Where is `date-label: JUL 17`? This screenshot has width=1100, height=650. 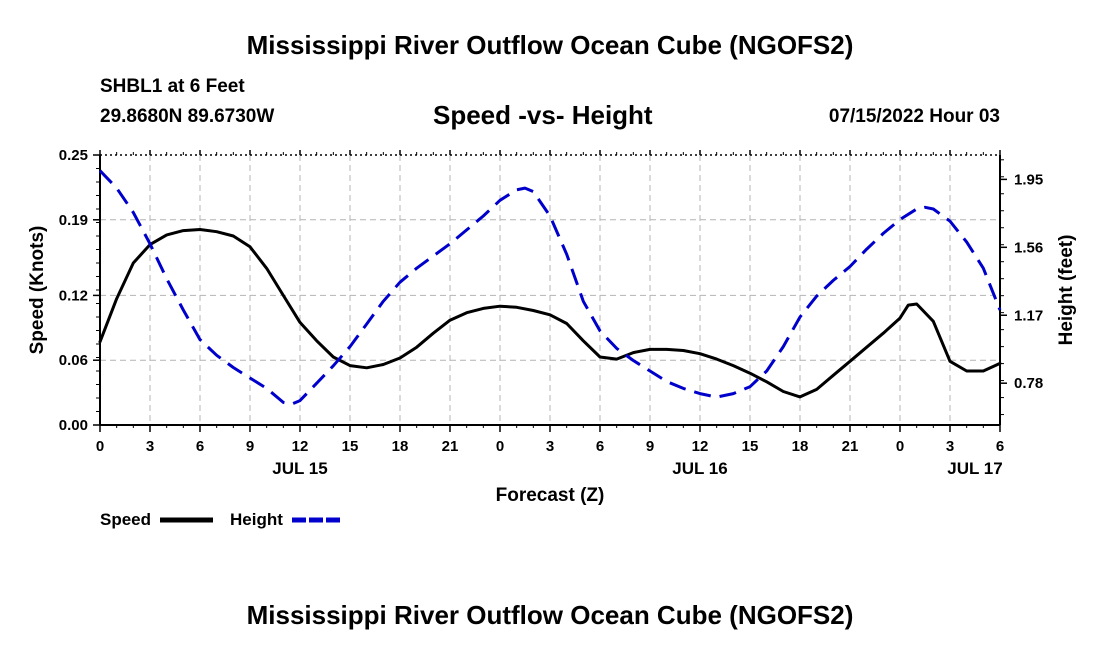
date-label: JUL 17 is located at coordinates (974, 468).